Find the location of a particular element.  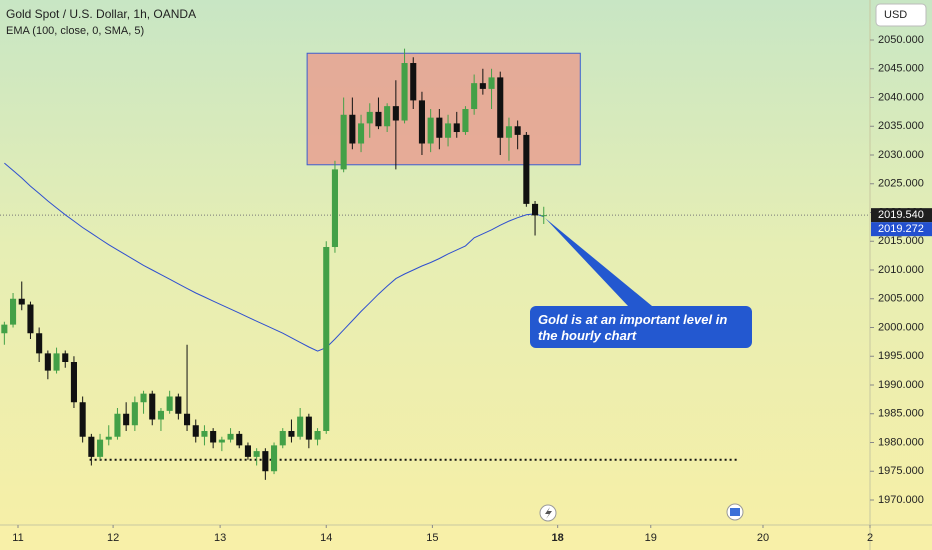

indicator-legend: EMA (100, close, 0, SMA, 5) is located at coordinates (75, 31).